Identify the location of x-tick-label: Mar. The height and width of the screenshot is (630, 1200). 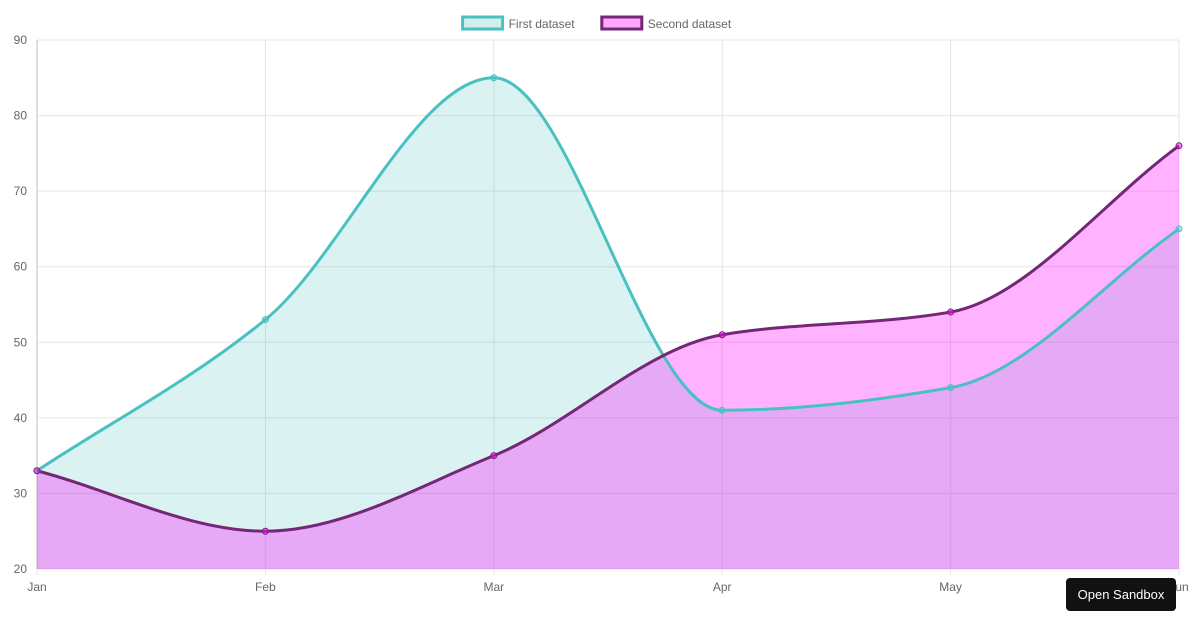
(493, 587).